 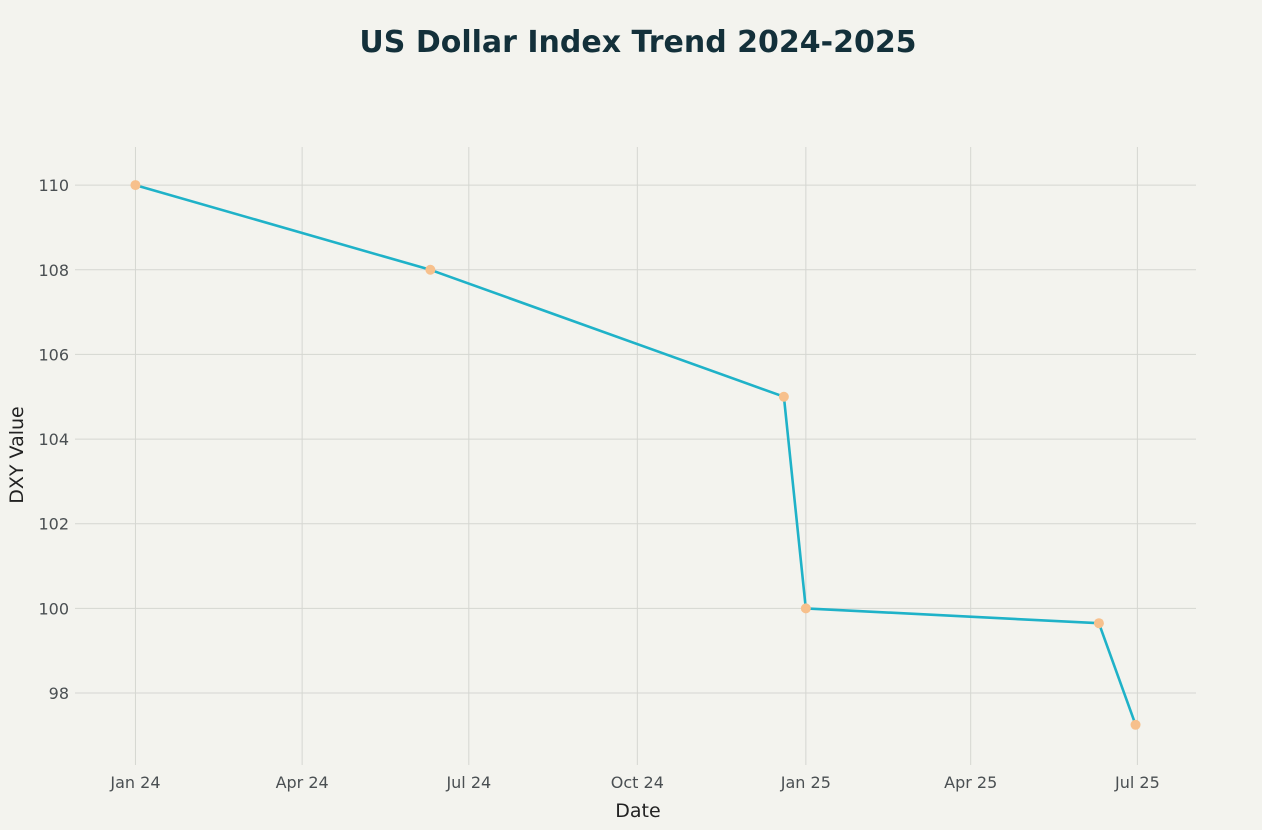 I want to click on y-tick-label: 100, so click(x=53, y=608).